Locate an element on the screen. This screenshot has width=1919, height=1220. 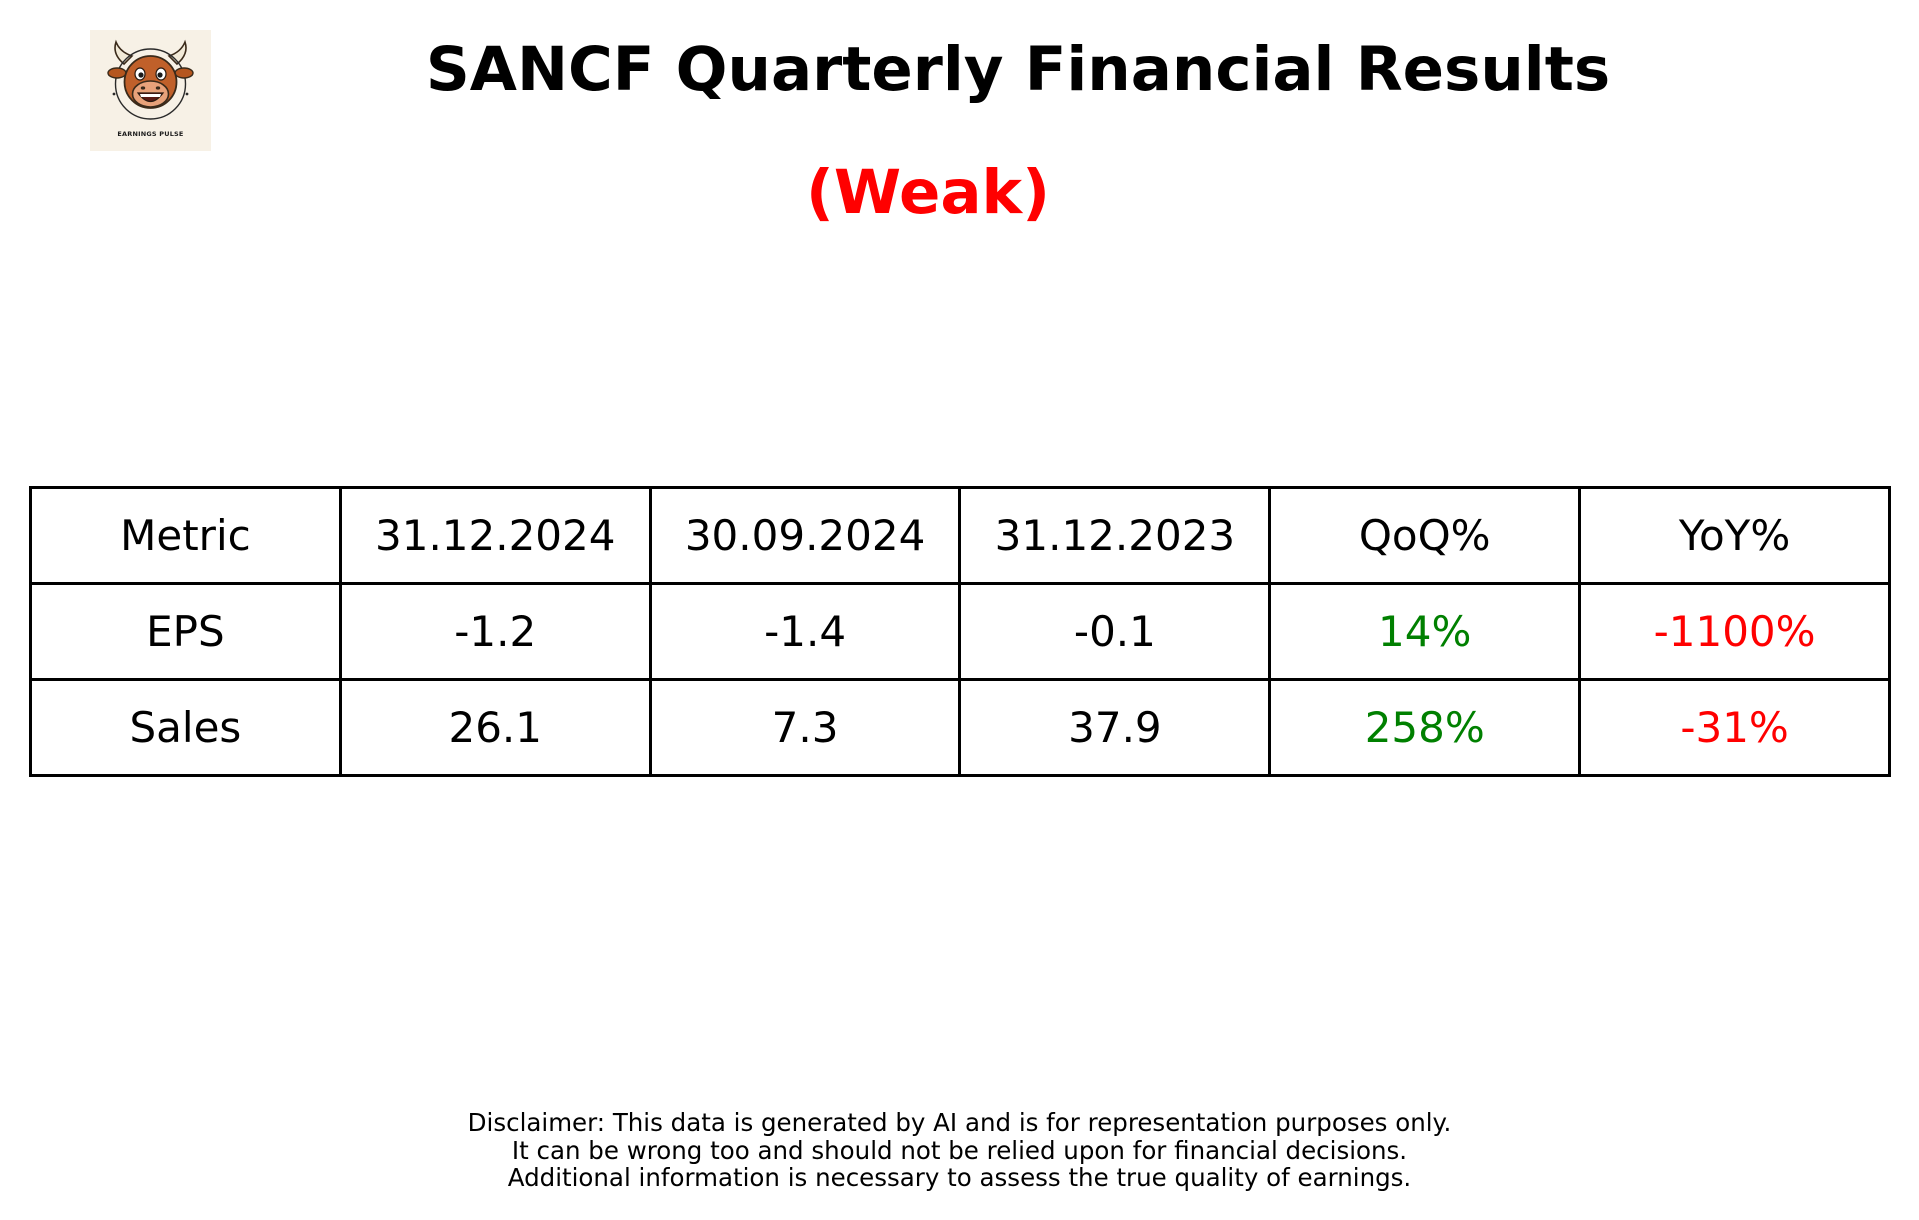
rating-label: (Weak) is located at coordinates (928, 192).